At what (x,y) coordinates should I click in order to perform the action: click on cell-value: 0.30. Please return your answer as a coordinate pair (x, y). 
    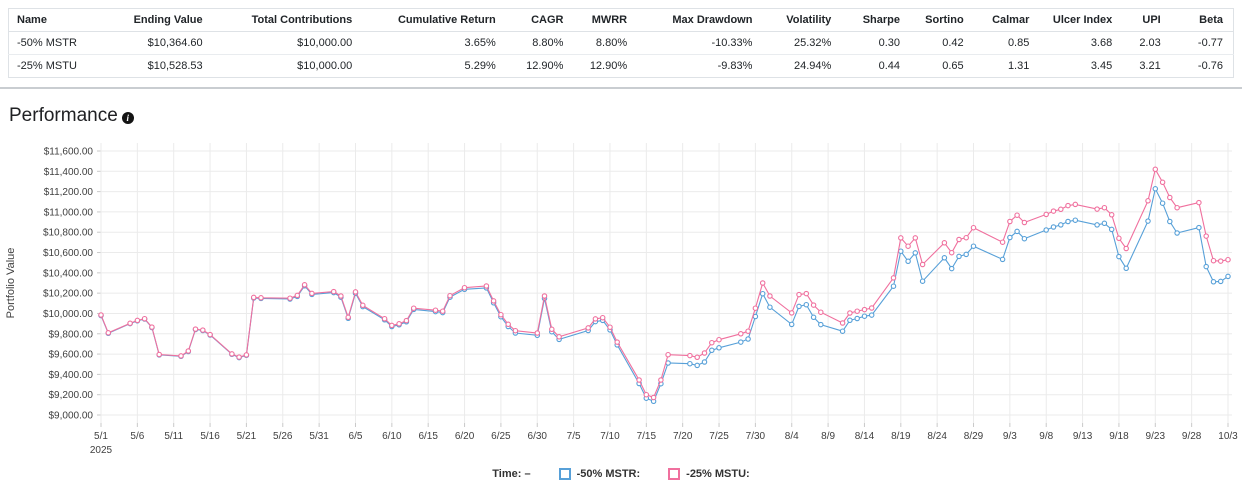
    Looking at the image, I should click on (889, 43).